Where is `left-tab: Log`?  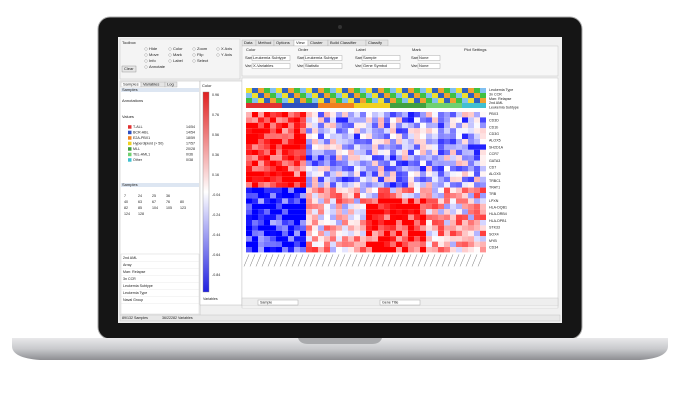 left-tab: Log is located at coordinates (170, 84).